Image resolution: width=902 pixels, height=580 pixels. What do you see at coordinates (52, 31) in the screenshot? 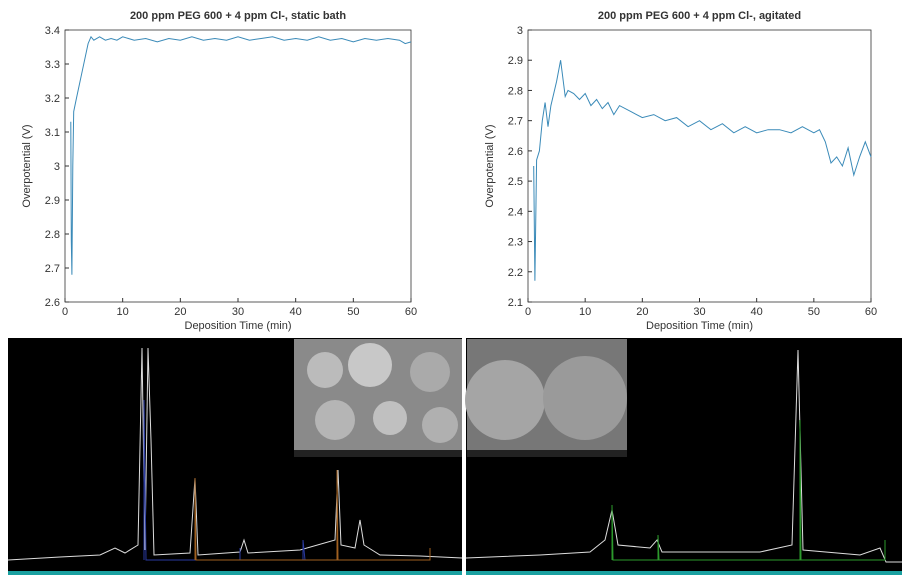
I see `y-tick-label: 3.4` at bounding box center [52, 31].